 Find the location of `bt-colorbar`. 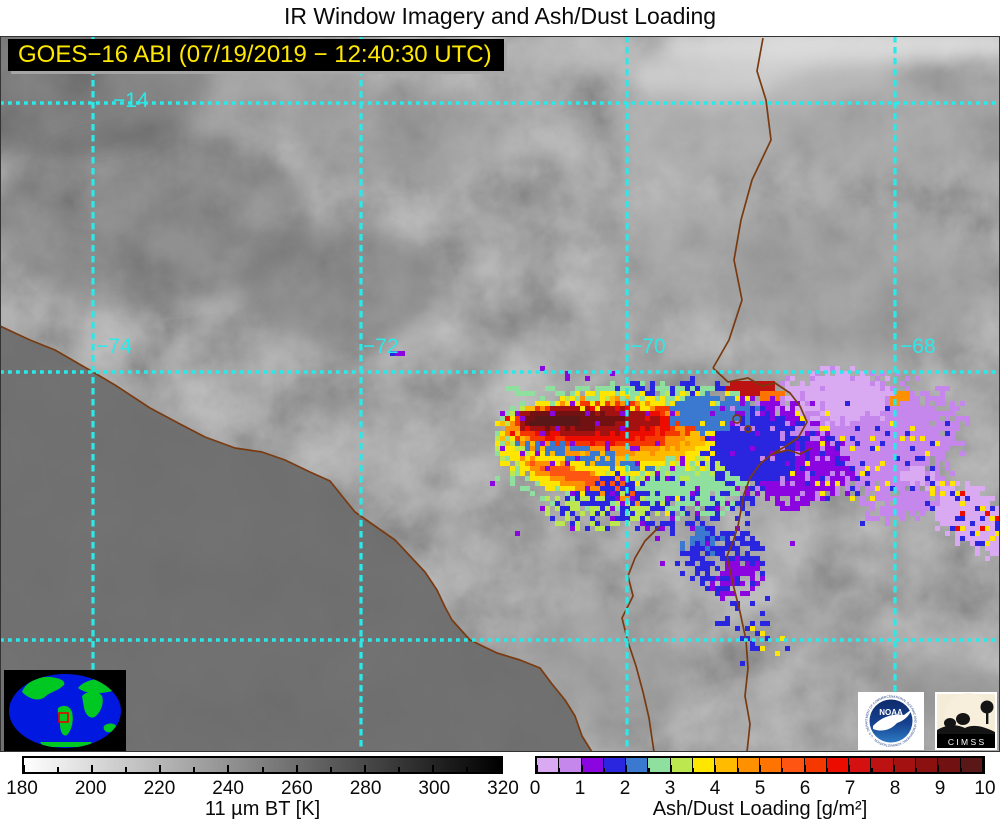

bt-colorbar is located at coordinates (262, 765).